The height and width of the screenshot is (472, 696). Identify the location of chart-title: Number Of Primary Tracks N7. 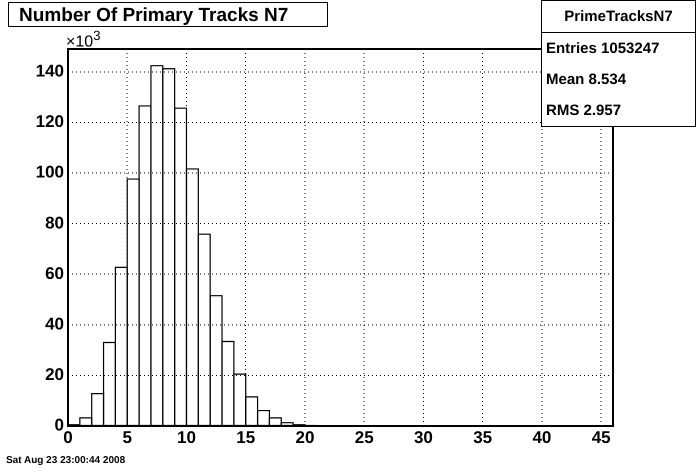
(168, 14).